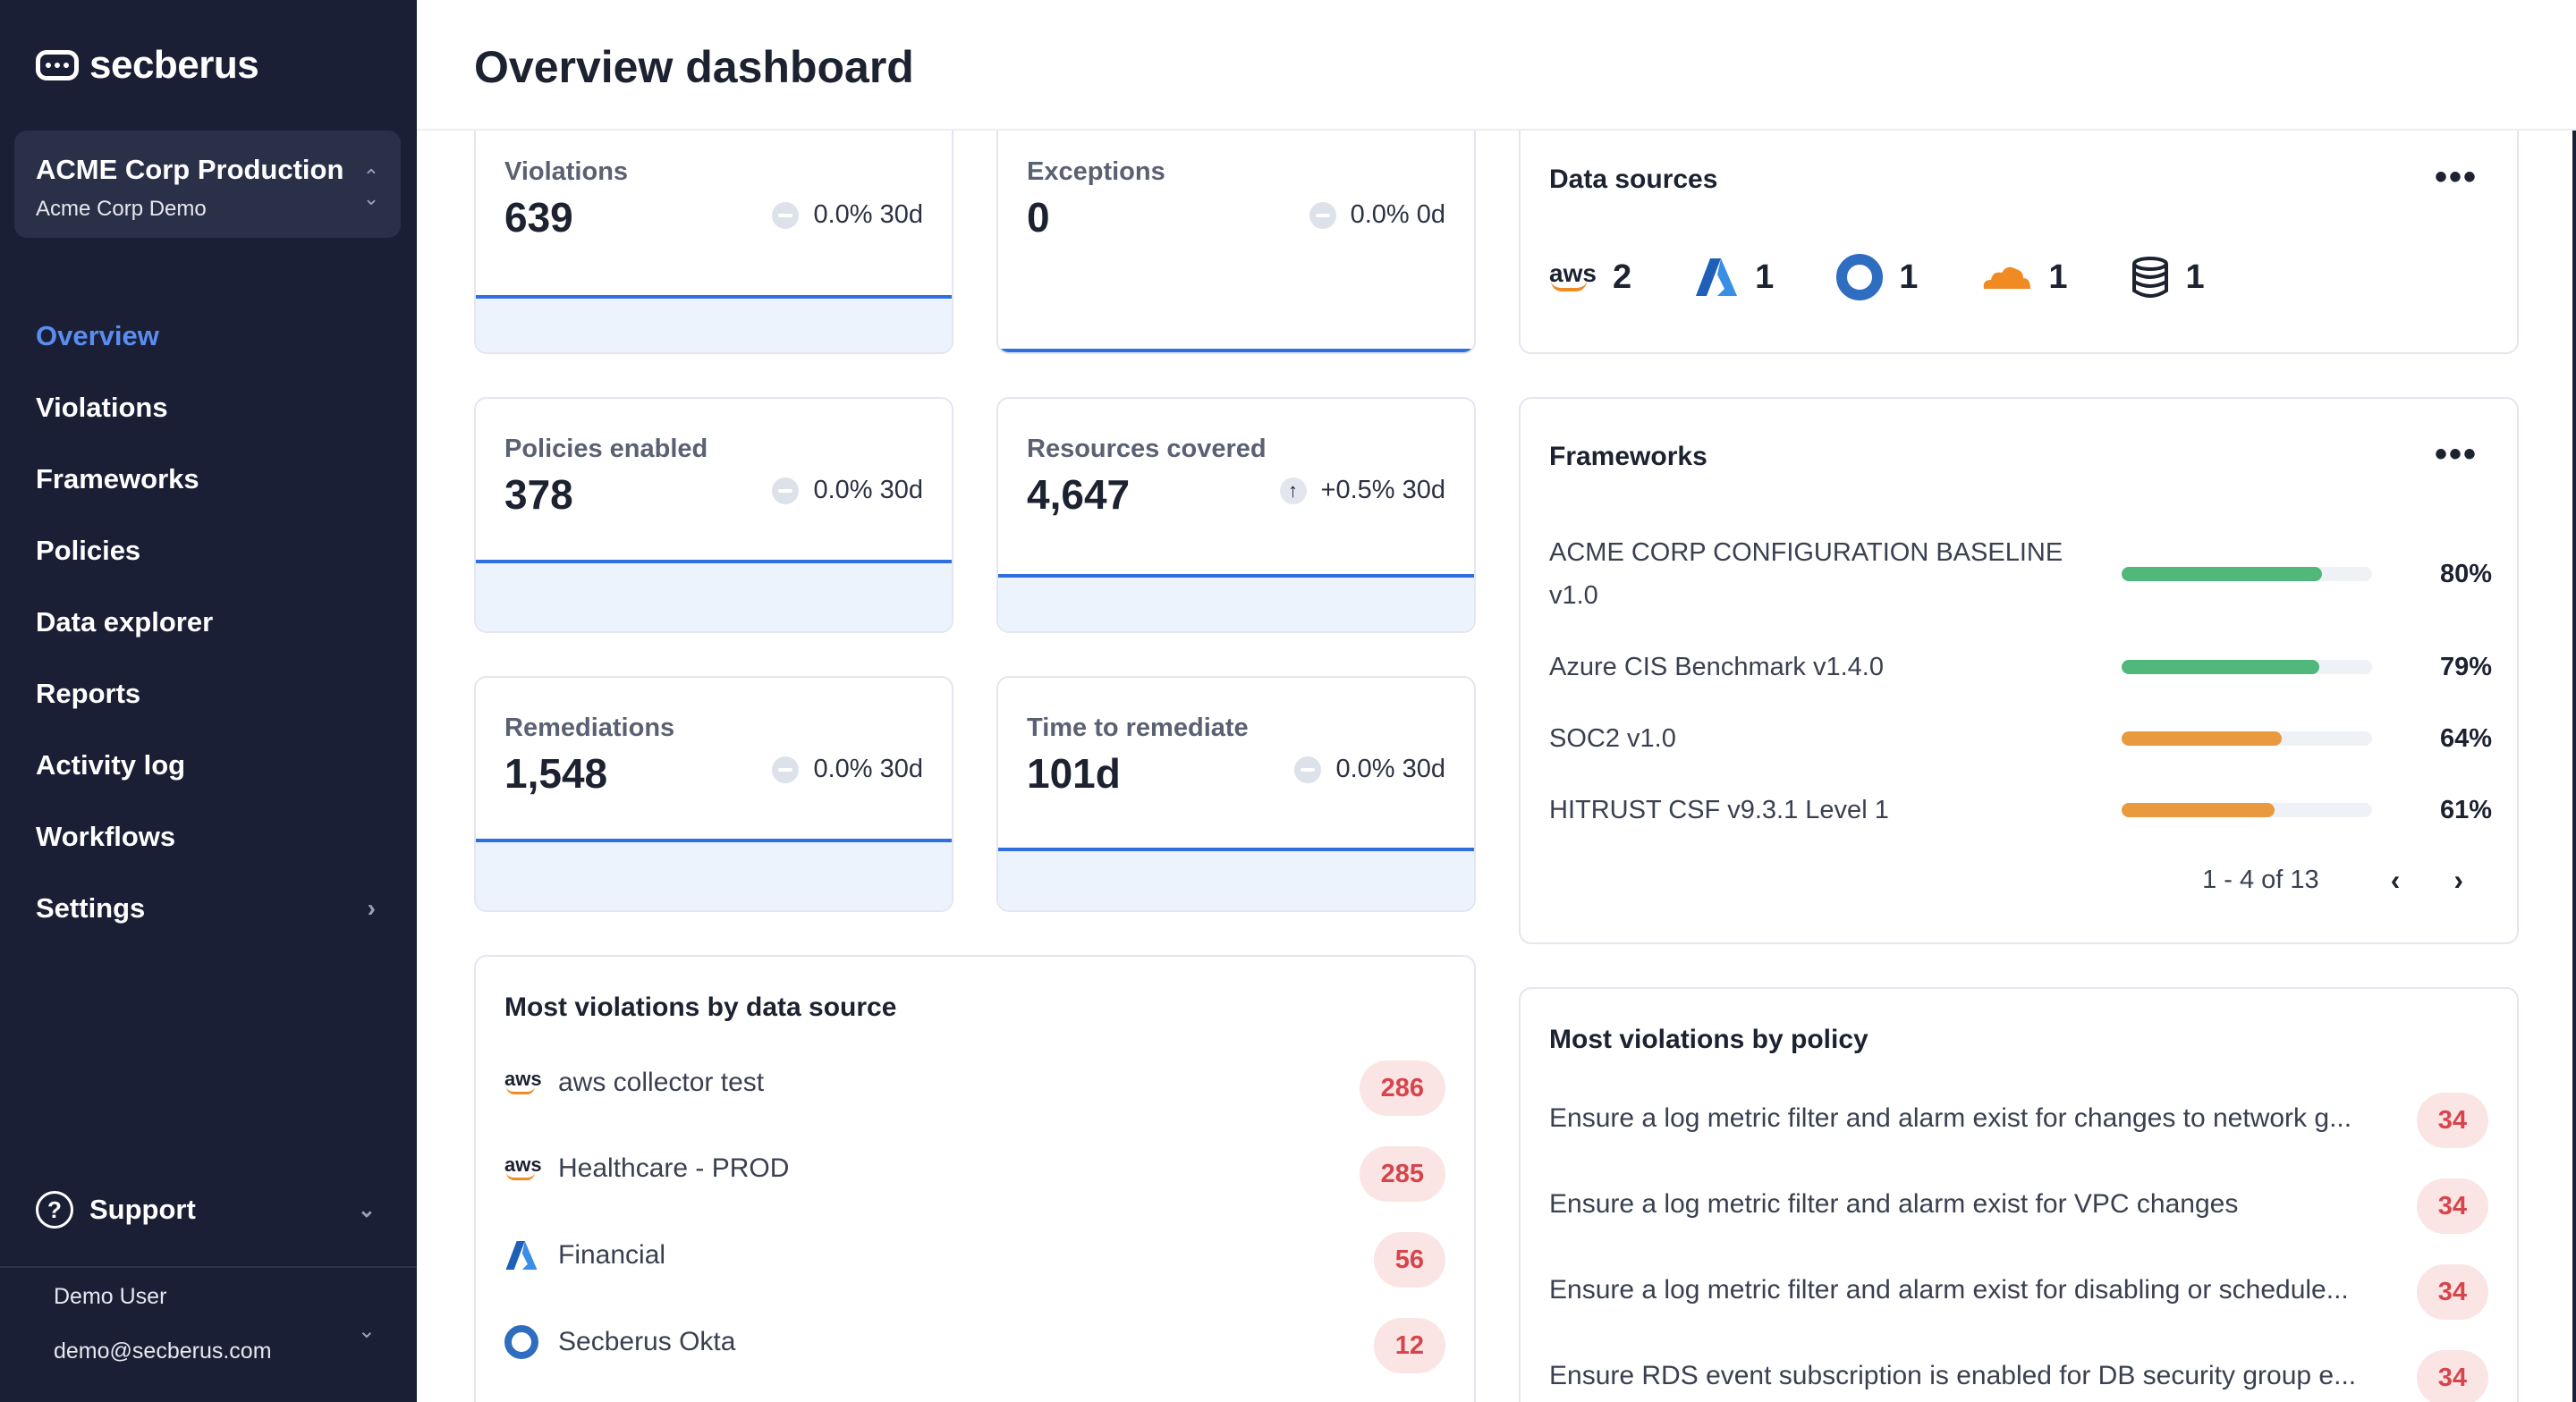  I want to click on stat-card-policies-enabled: Policies enabled 378 0.0% 30d, so click(713, 515).